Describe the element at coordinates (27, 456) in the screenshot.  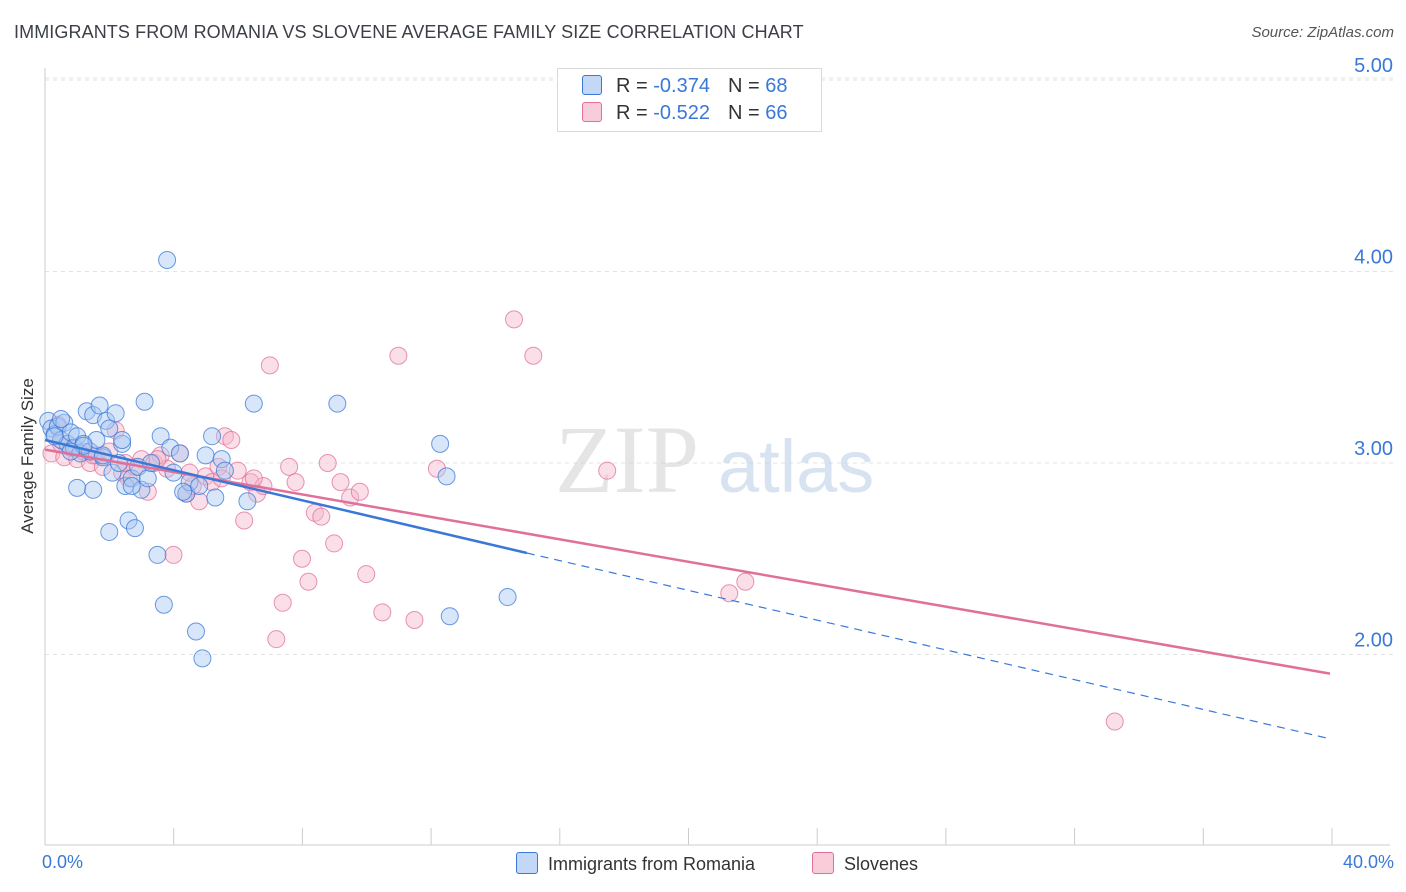
I see `y-axis-label: Average Family Size` at that location.